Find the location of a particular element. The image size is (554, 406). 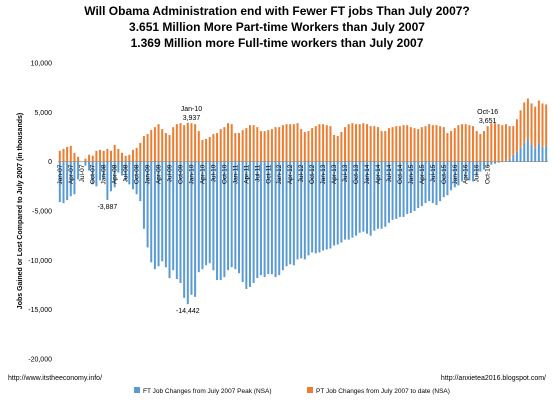

x-tick-label: Jul-12 is located at coordinates (301, 173).